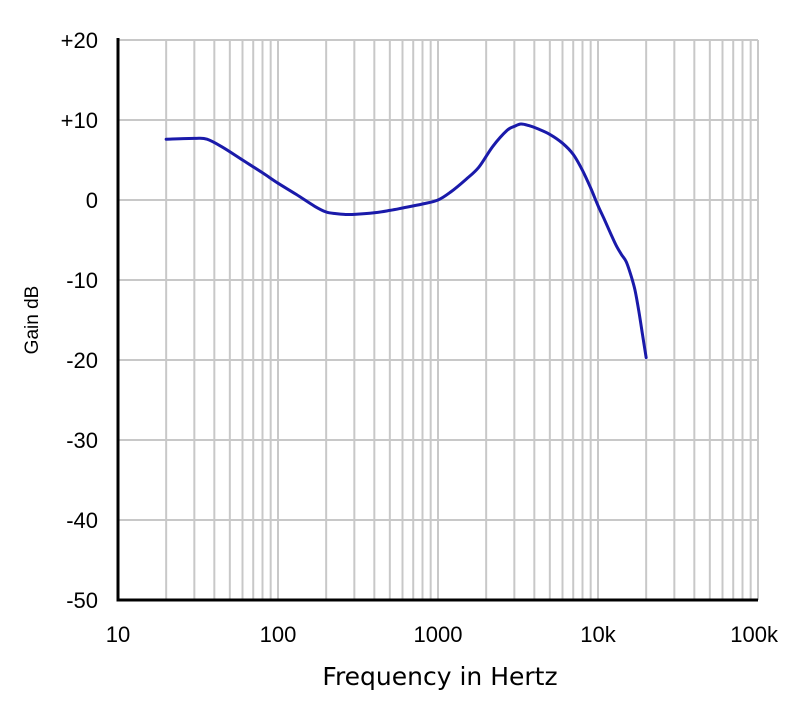 This screenshot has width=800, height=720. I want to click on x-tick-labels: 10 100 1000 10k 100k, so click(442, 634).